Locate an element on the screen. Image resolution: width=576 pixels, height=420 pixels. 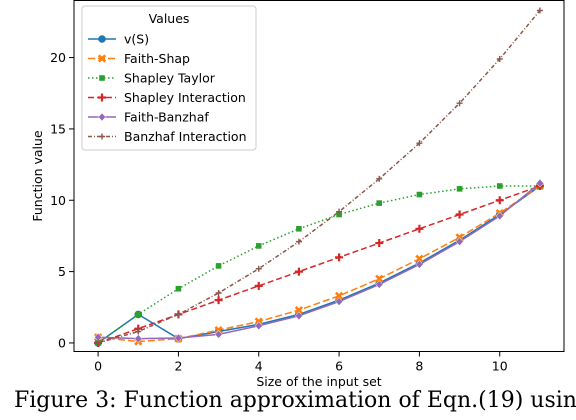
legend-label: Banzhaf Interaction is located at coordinates (185, 136).